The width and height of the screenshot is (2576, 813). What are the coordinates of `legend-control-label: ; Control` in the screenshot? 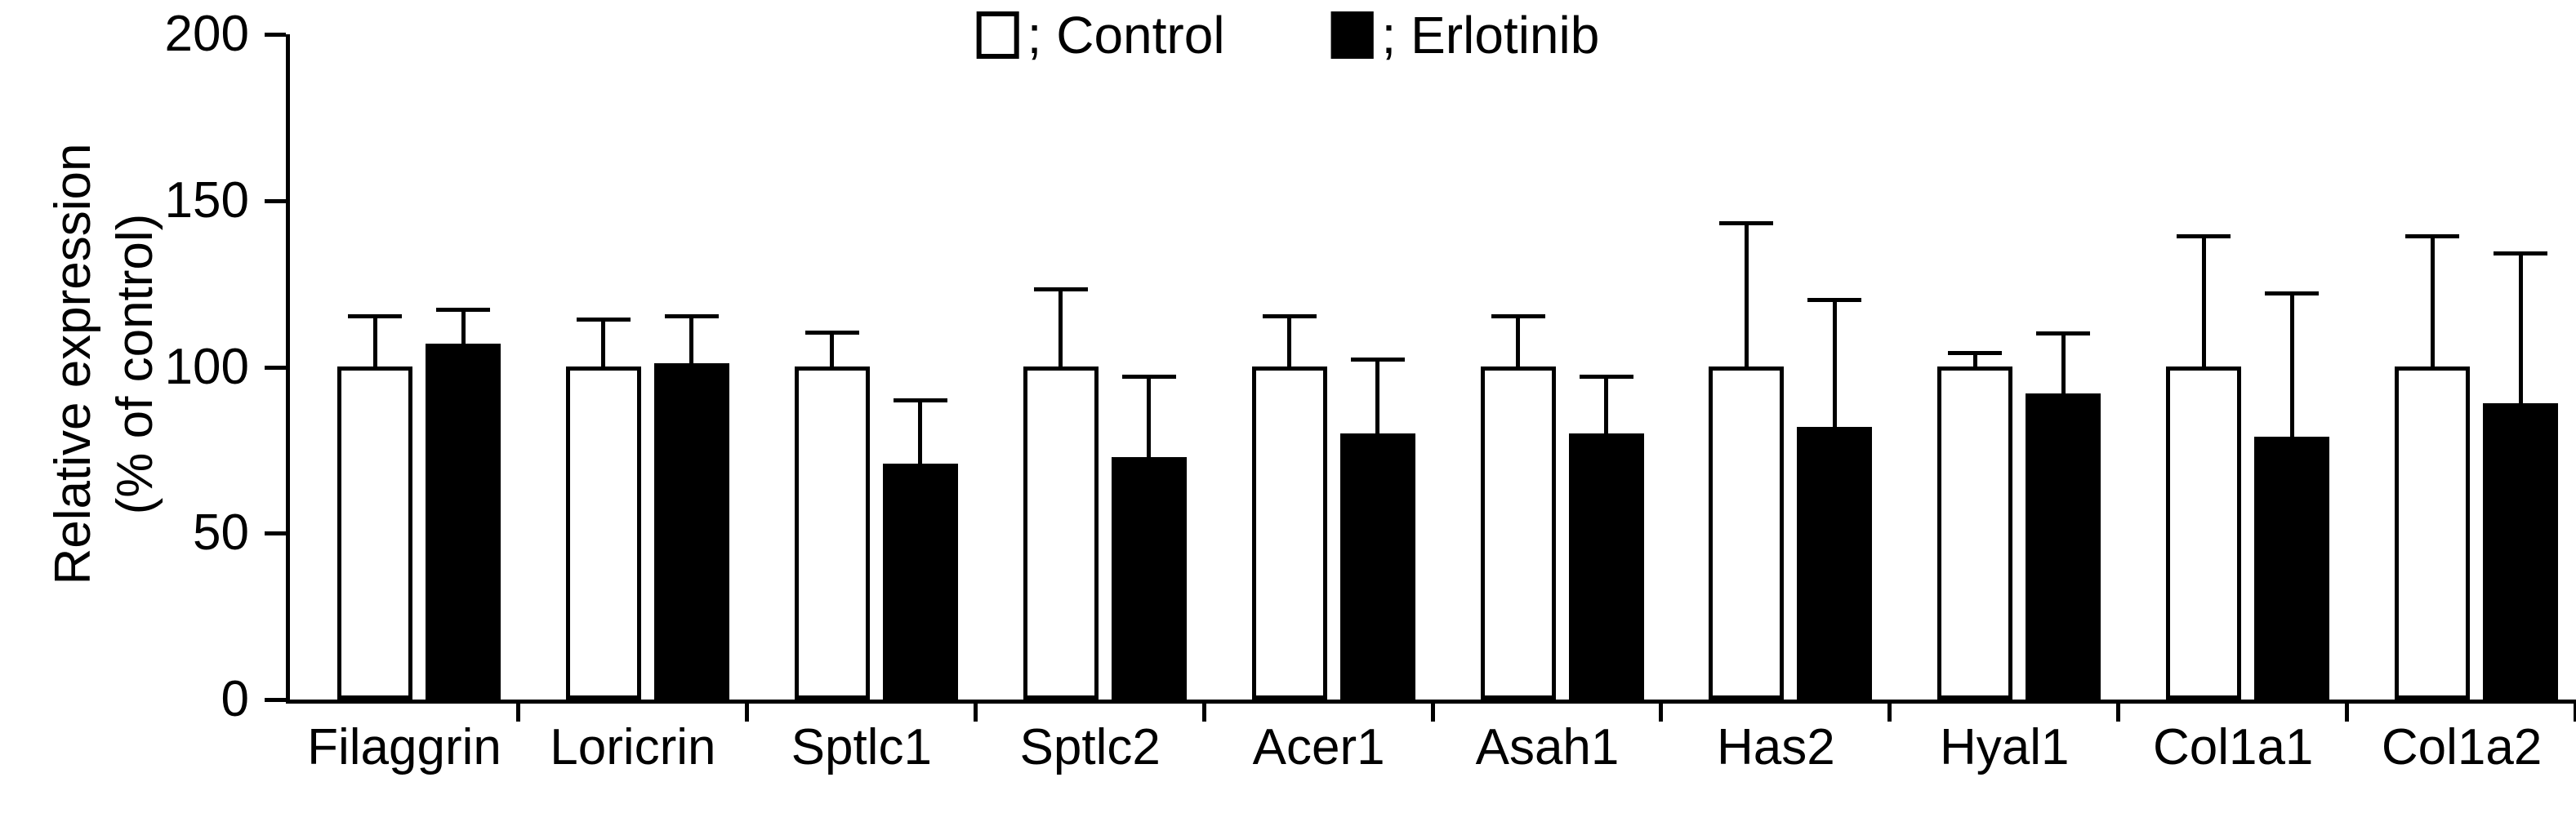 It's located at (1126, 35).